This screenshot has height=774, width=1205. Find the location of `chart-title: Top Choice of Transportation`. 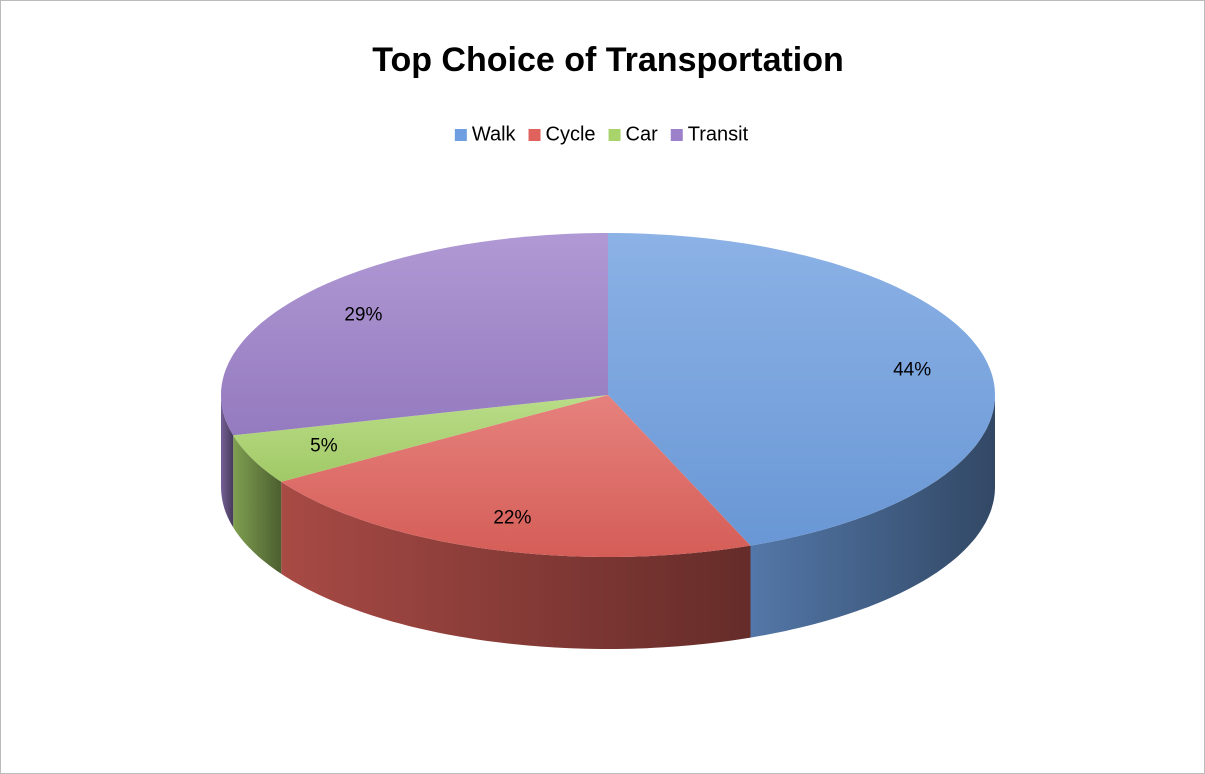

chart-title: Top Choice of Transportation is located at coordinates (608, 60).